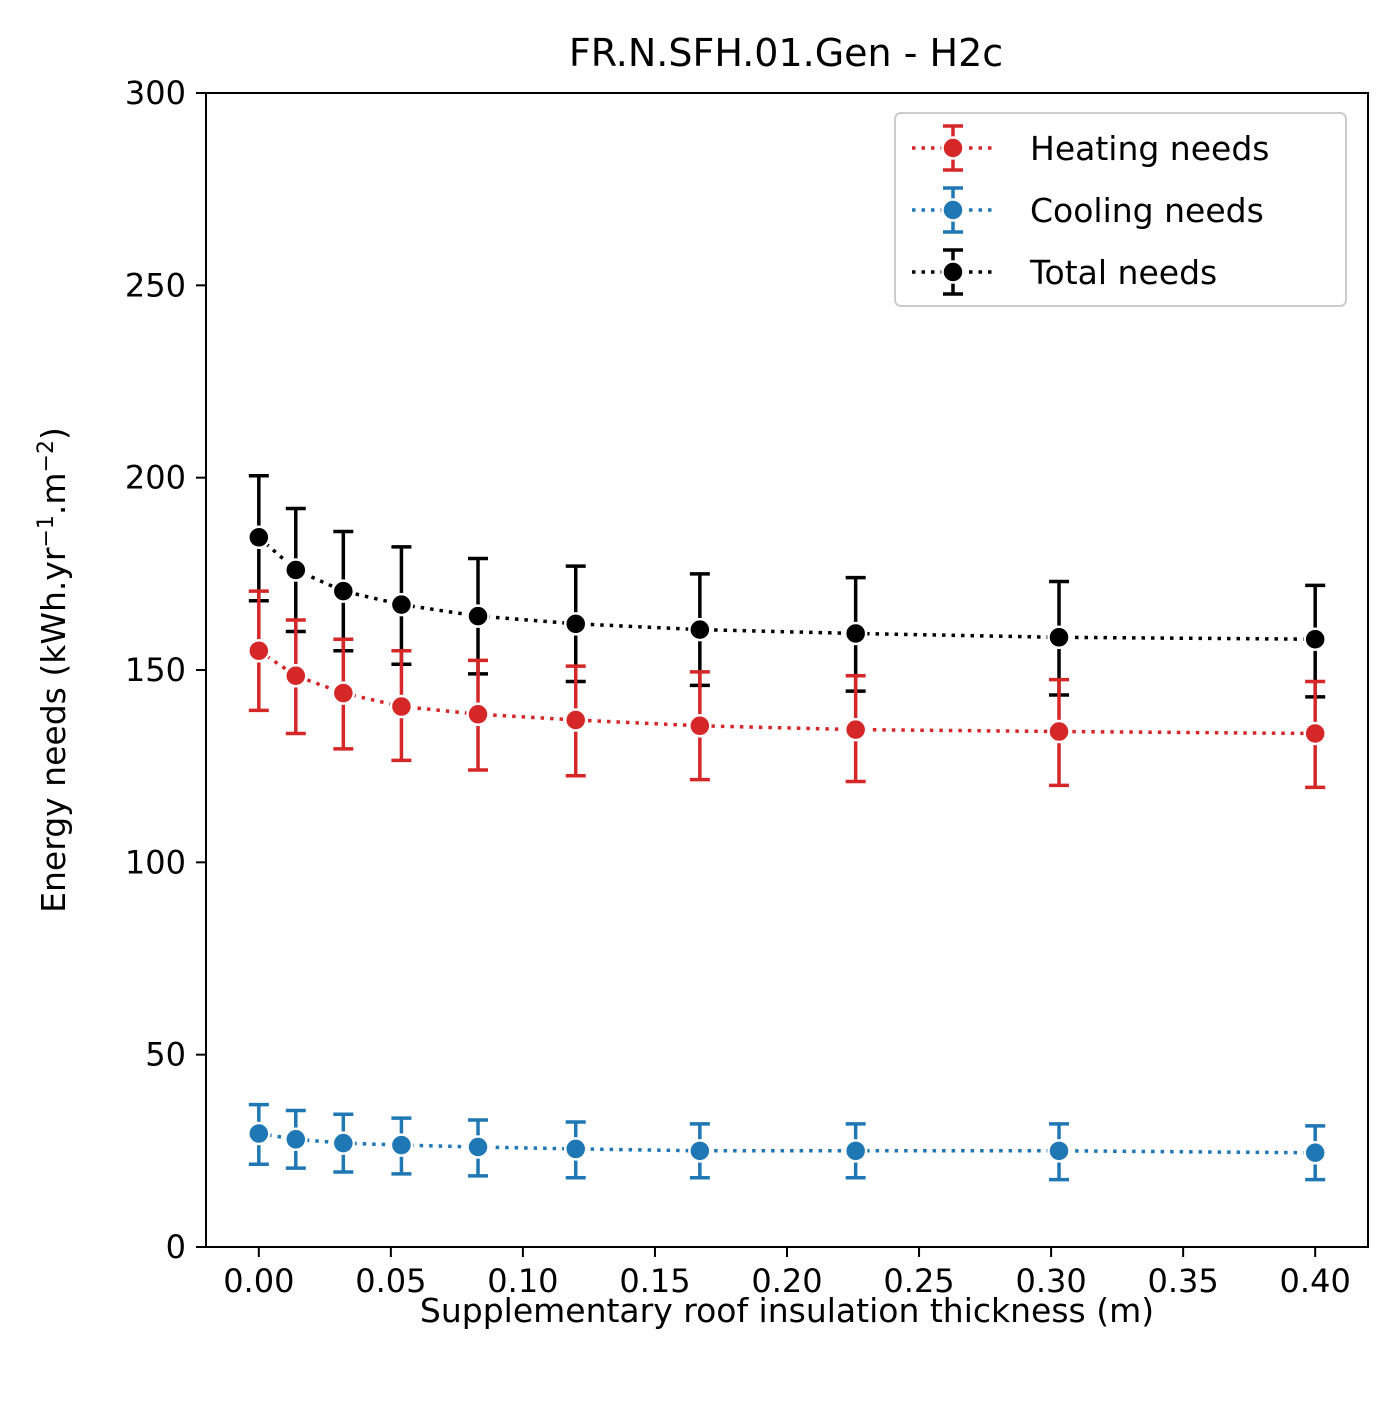  Describe the element at coordinates (1123, 272) in the screenshot. I see `legend-label: Total needs` at that location.